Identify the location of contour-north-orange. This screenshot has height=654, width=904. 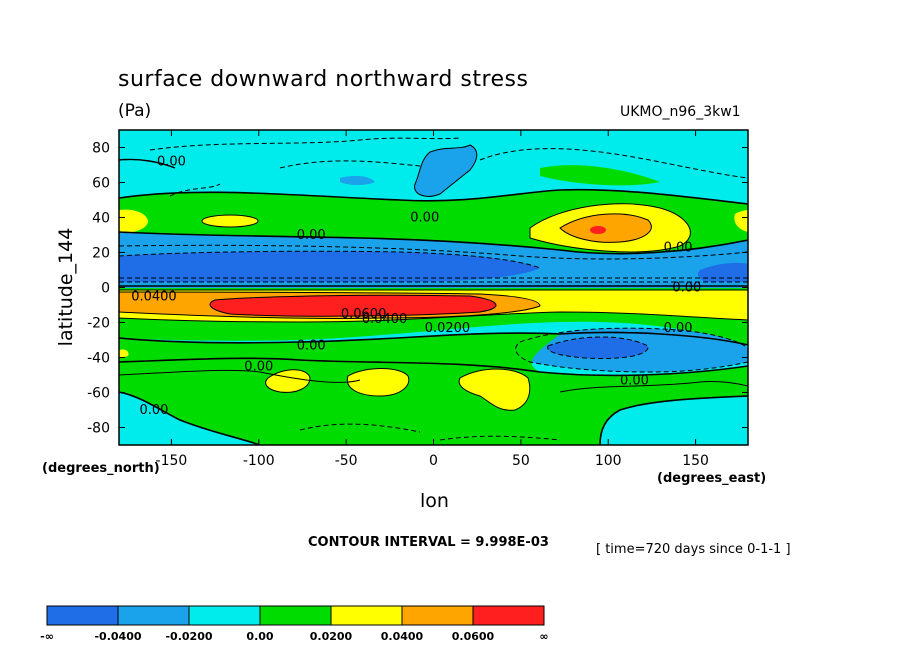
(605, 228).